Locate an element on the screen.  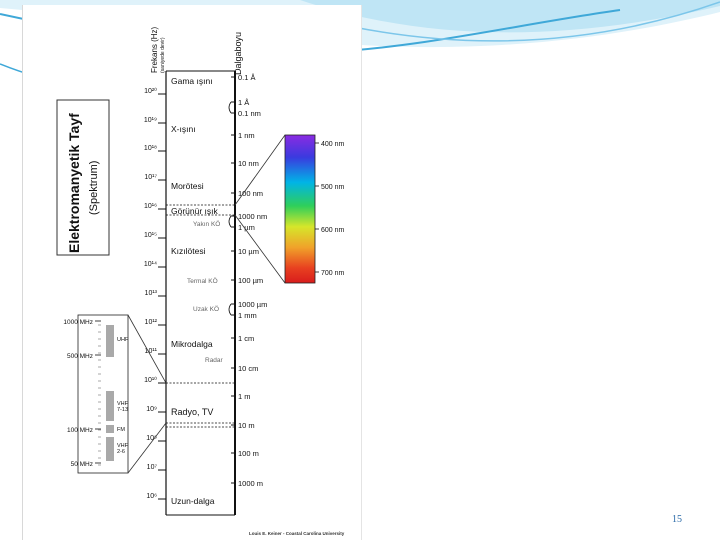
frequency-tick-label: 10⁶ is located at coordinates (151, 496).